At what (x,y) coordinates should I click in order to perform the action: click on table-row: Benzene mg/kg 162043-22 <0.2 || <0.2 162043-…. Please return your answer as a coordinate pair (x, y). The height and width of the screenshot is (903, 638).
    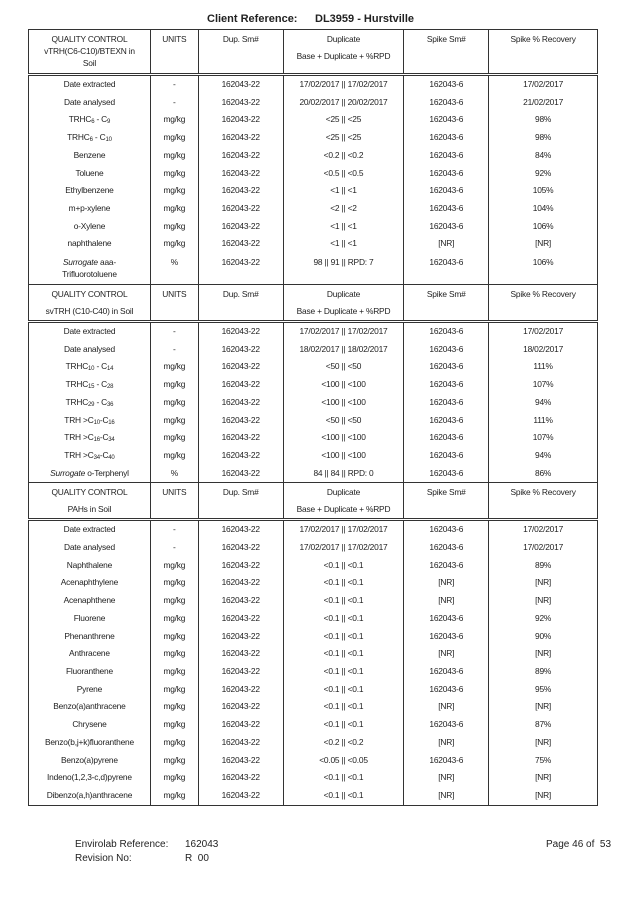
    Looking at the image, I should click on (313, 155).